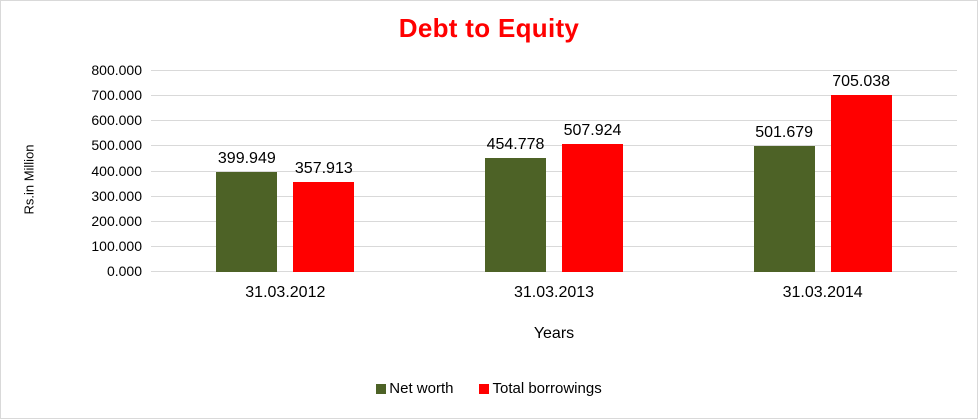 This screenshot has width=978, height=419. What do you see at coordinates (421, 388) in the screenshot?
I see `legend-item-label: Net worth` at bounding box center [421, 388].